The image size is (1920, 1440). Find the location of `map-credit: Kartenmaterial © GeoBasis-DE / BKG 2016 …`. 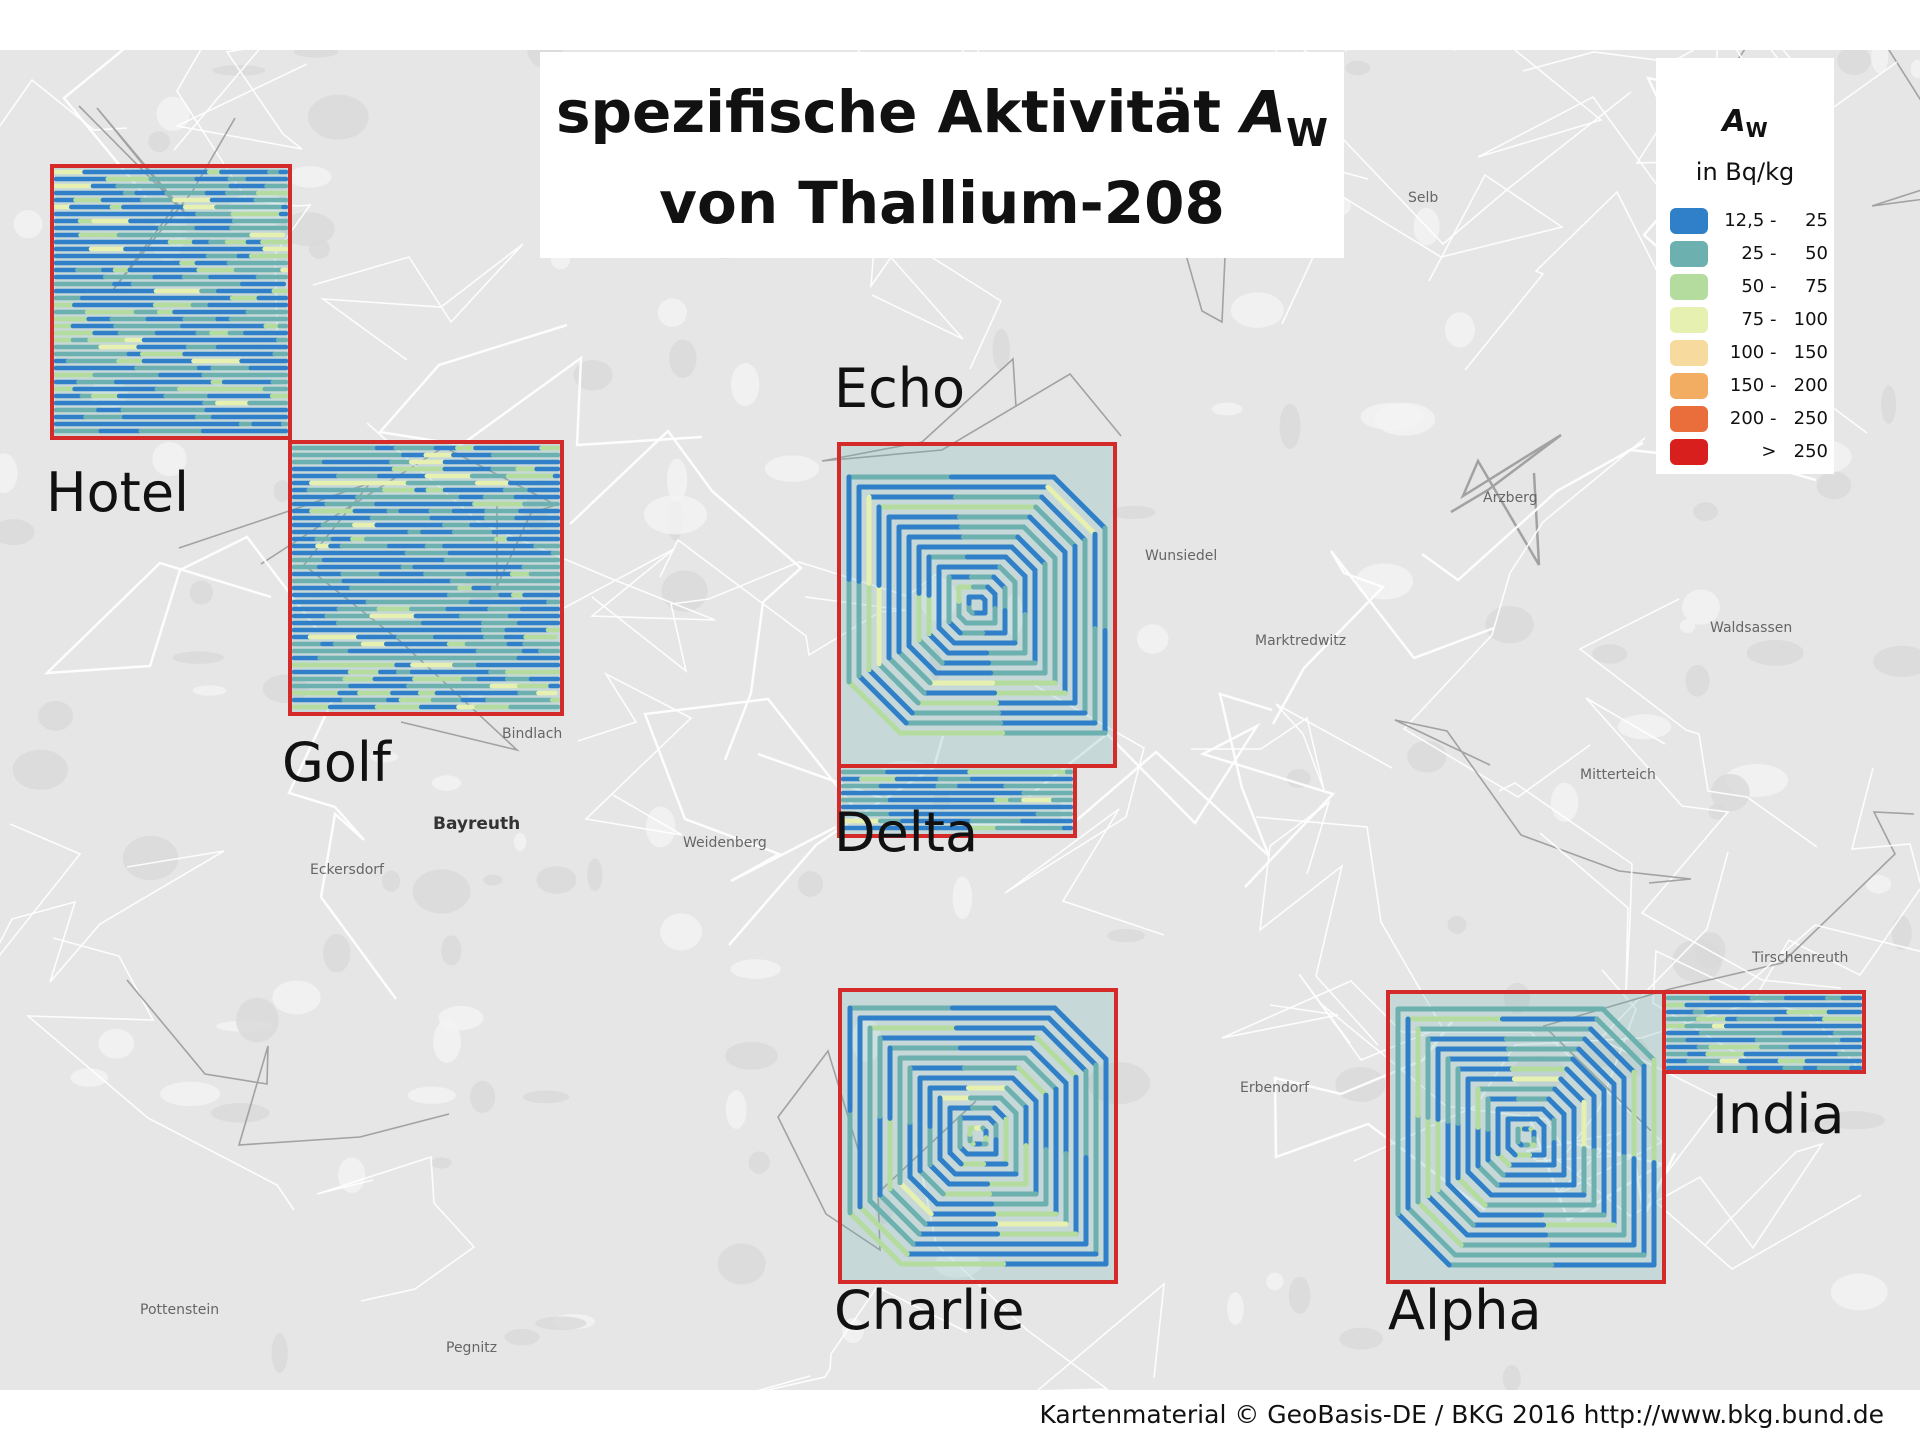

map-credit: Kartenmaterial © GeoBasis-DE / BKG 2016 … is located at coordinates (1461, 1414).